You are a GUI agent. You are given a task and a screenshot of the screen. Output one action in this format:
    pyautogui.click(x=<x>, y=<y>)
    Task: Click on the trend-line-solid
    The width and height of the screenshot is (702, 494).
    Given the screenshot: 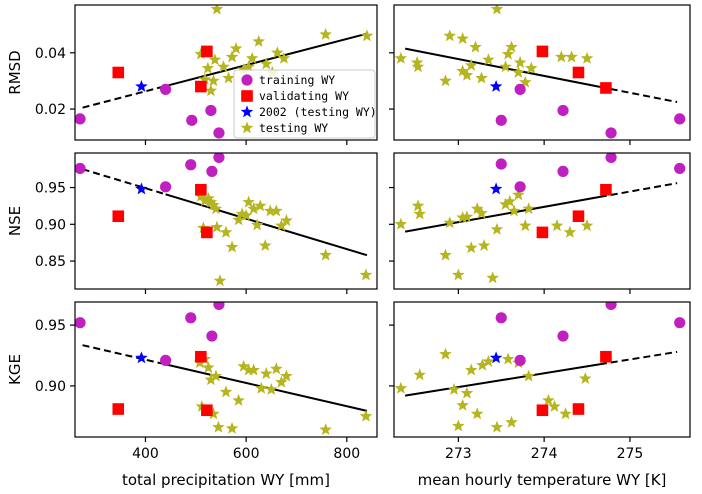 What is the action you would take?
    pyautogui.click(x=502, y=380)
    